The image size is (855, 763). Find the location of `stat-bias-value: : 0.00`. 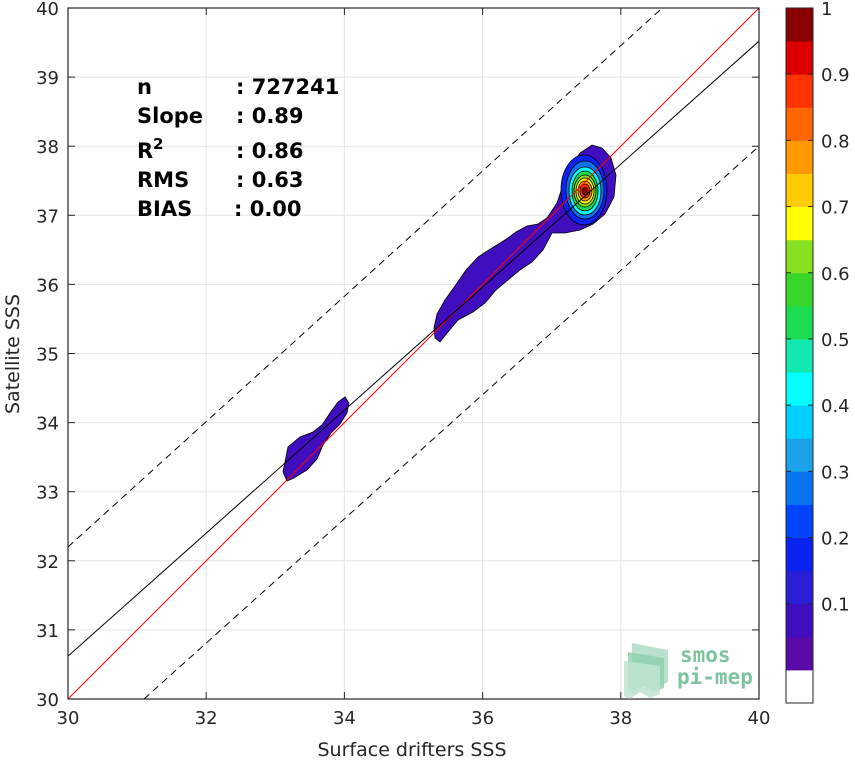

stat-bias-value: : 0.00 is located at coordinates (268, 209).